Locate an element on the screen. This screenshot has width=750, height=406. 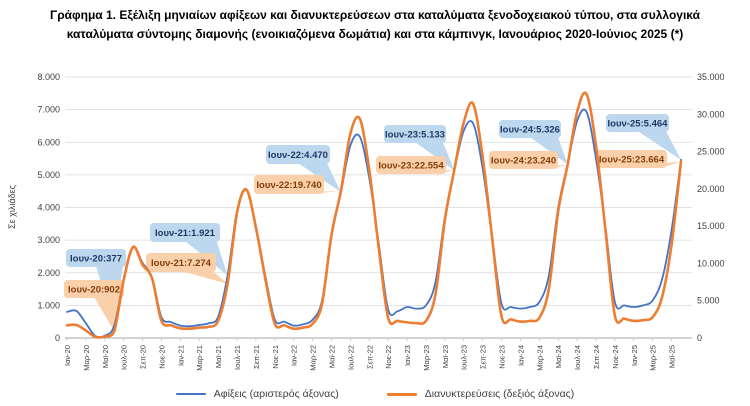
callout-label: Ιουν-21:7.274 is located at coordinates (181, 263).